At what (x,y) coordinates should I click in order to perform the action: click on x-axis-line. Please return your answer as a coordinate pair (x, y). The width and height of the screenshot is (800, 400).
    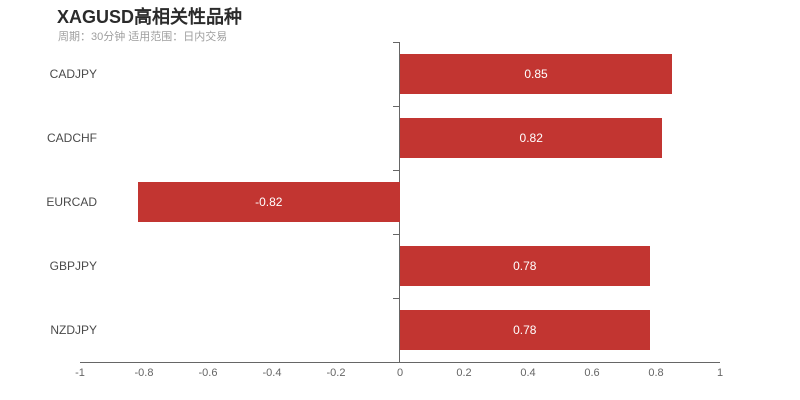
    Looking at the image, I should click on (400, 362).